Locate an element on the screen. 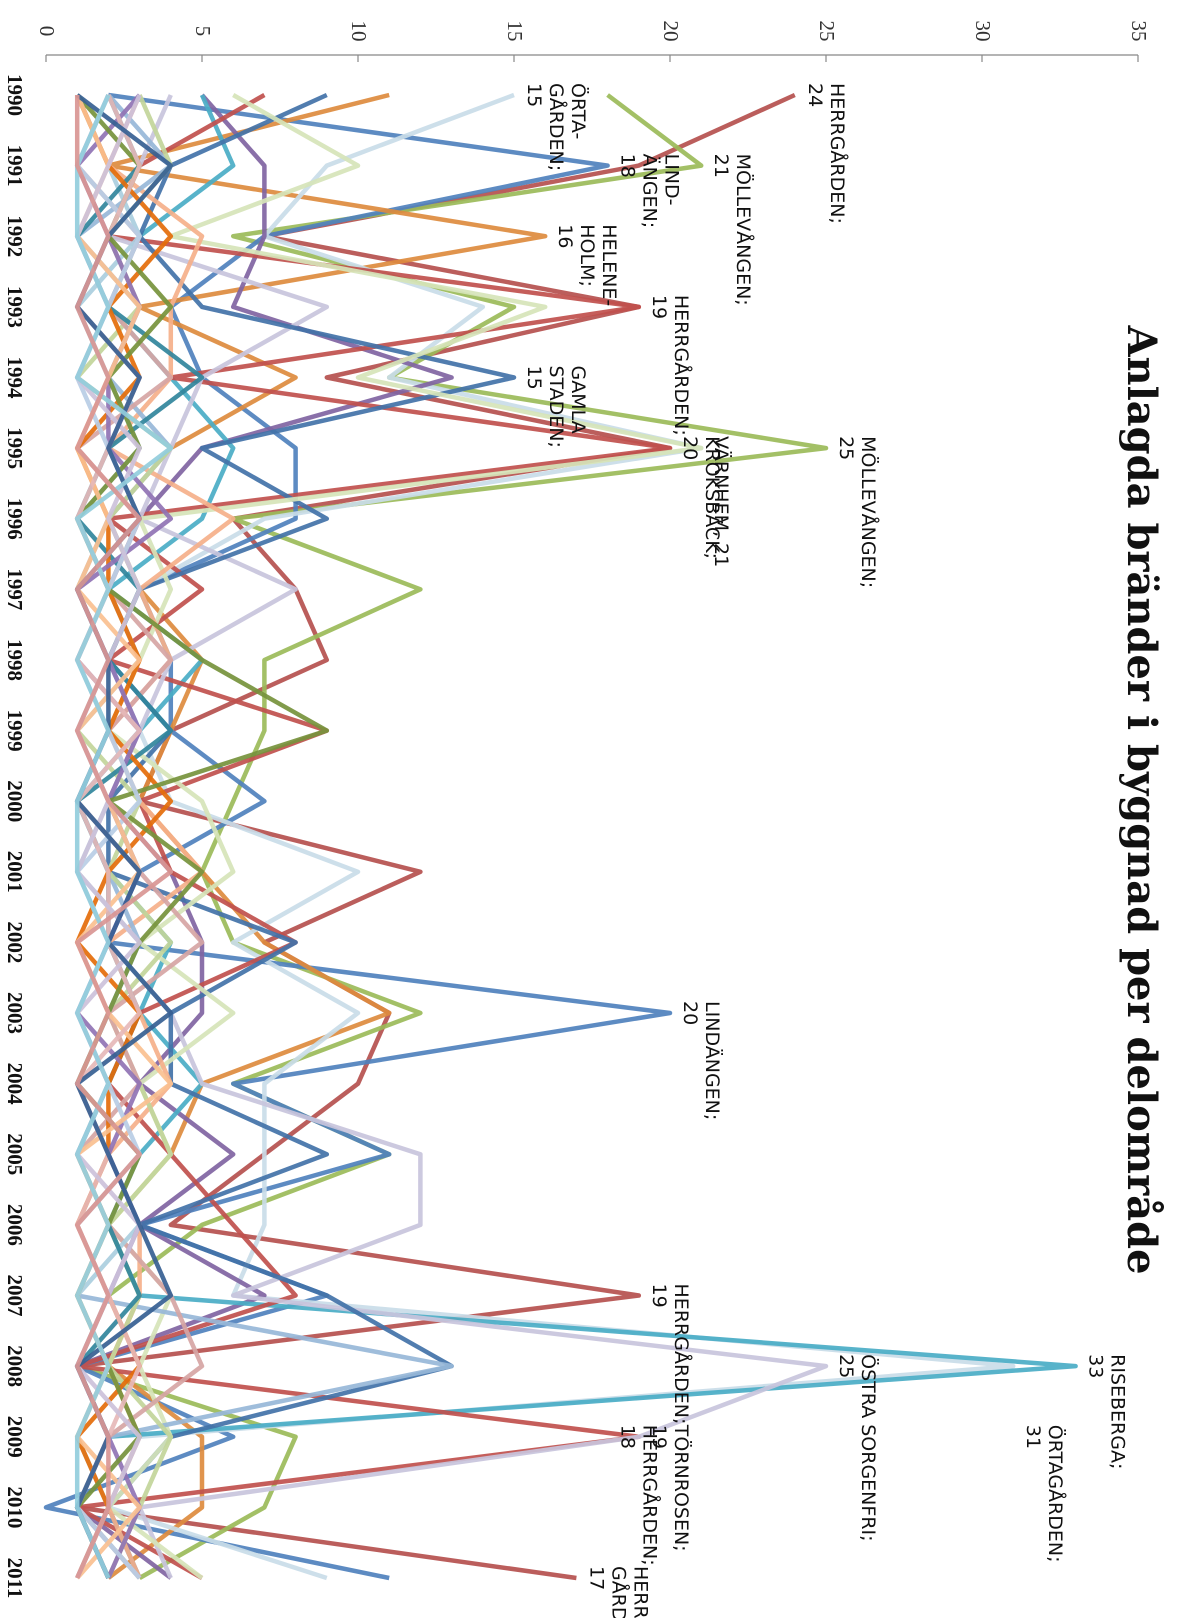 The height and width of the screenshot is (1618, 1202). year-tick-label: 1994 is located at coordinates (15, 377).